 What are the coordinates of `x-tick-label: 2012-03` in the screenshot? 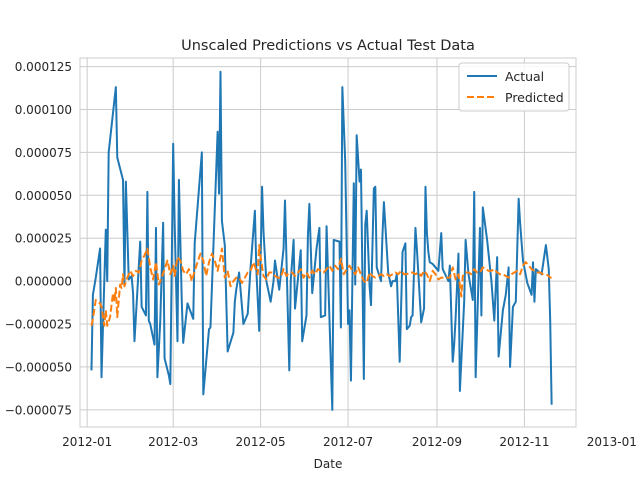 It's located at (173, 442).